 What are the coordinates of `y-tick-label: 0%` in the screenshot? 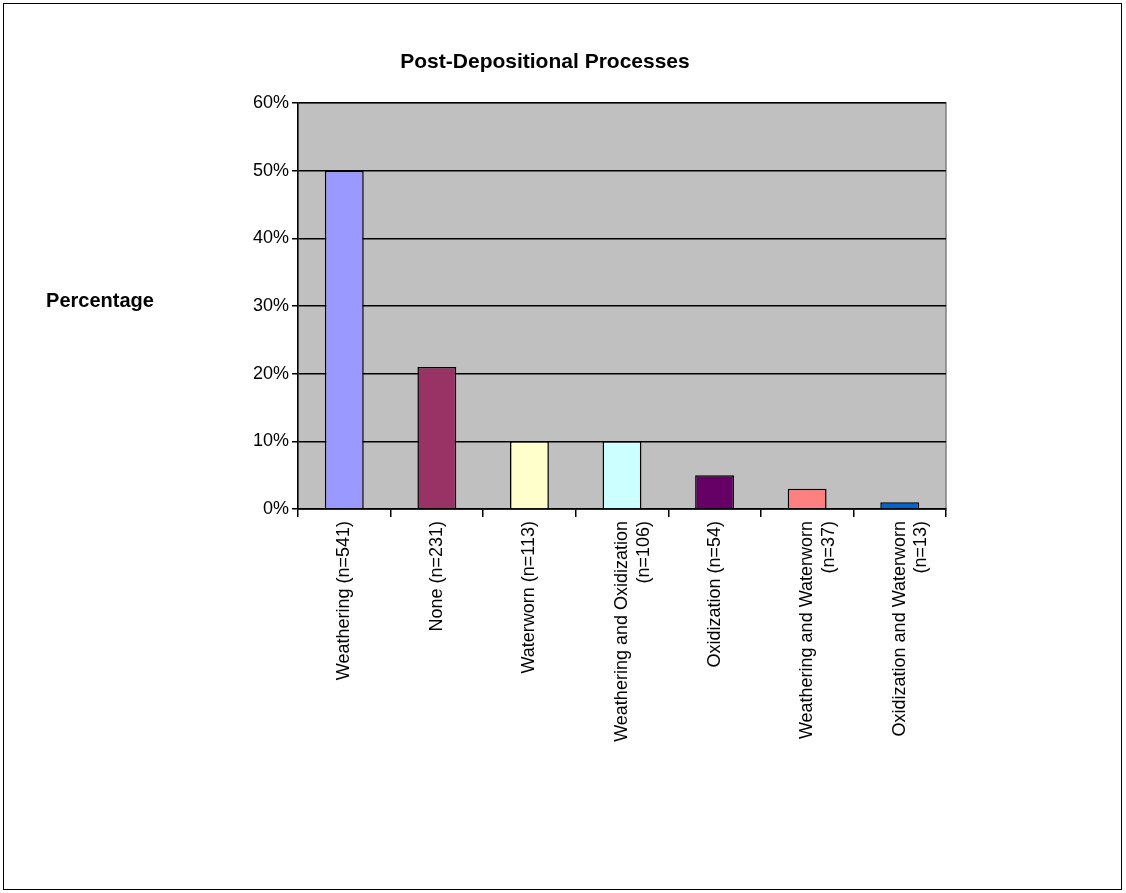 It's located at (275, 507).